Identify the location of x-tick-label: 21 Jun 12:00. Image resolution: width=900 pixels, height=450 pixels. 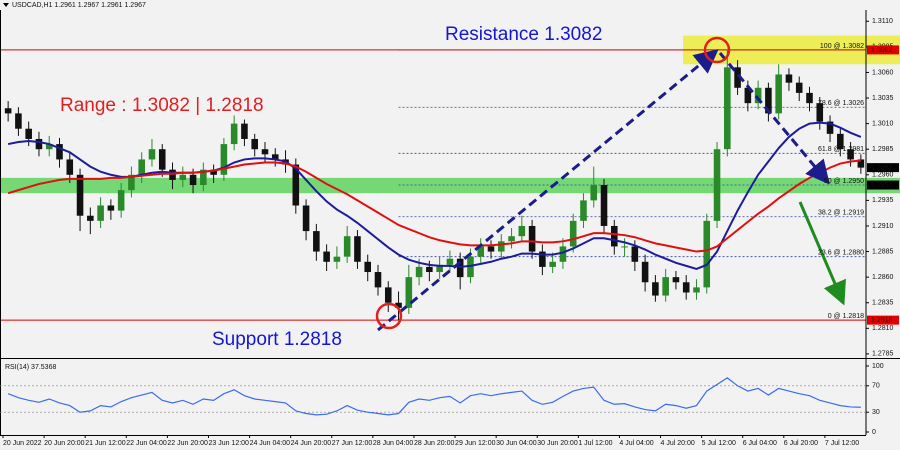
(105, 443).